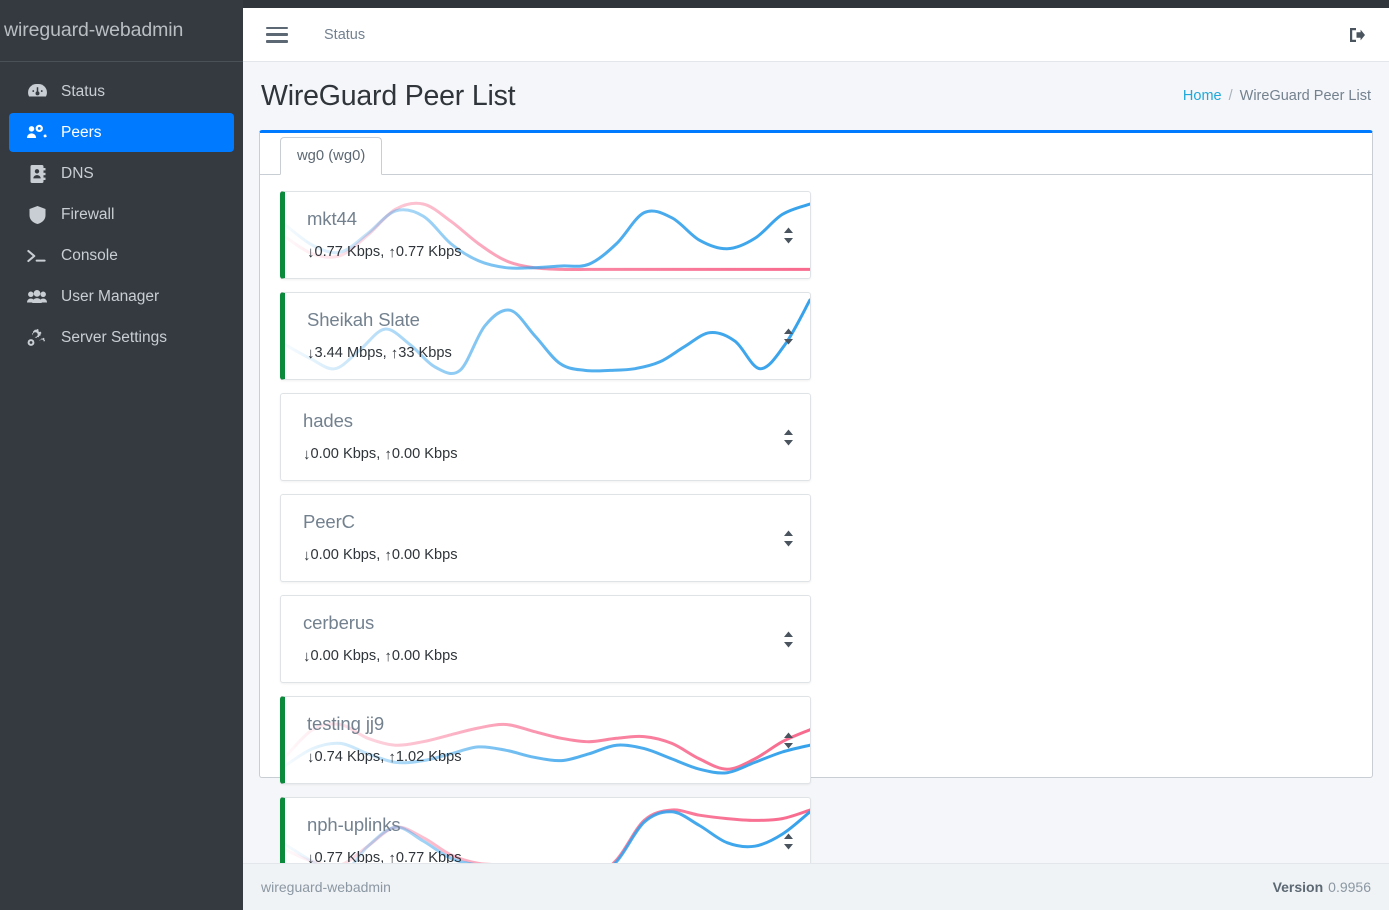 The height and width of the screenshot is (910, 1389). Describe the element at coordinates (77, 173) in the screenshot. I see `sidebar-item-label: DNS` at that location.